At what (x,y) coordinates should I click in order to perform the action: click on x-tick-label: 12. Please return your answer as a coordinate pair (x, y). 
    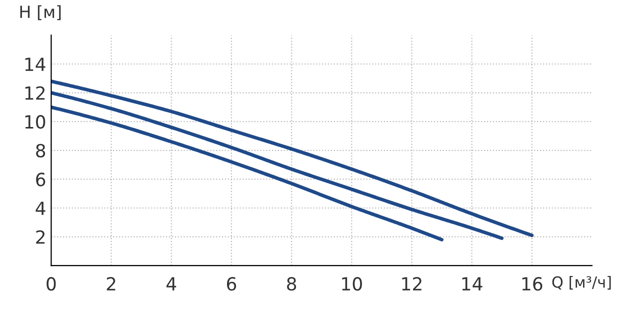
    Looking at the image, I should click on (412, 283).